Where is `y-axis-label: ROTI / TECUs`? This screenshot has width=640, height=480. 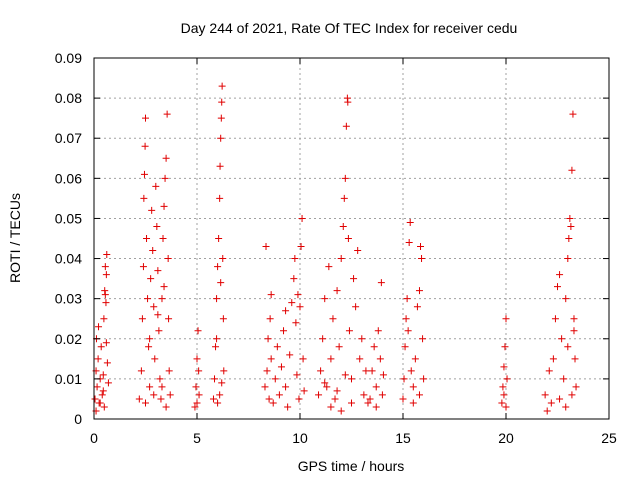 y-axis-label: ROTI / TECUs is located at coordinates (15, 238).